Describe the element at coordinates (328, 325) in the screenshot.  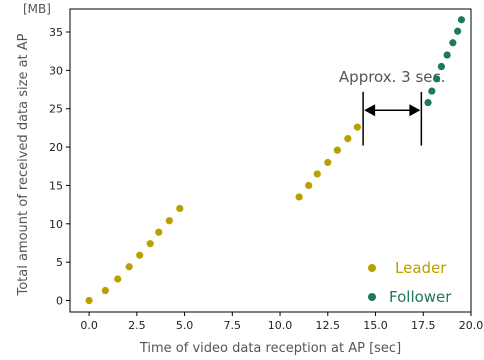
I see `x-tick-label: 12.5` at that location.